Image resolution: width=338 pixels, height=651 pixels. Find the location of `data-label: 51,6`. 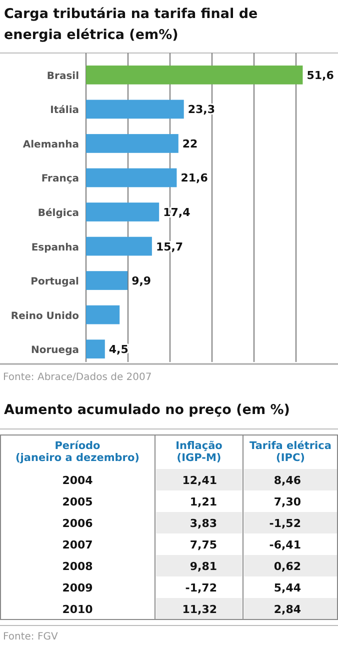

data-label: 51,6 is located at coordinates (320, 75).